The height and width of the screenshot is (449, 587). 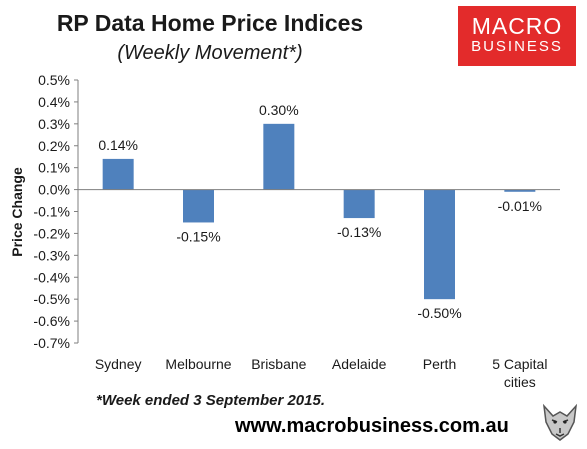 What do you see at coordinates (118, 364) in the screenshot?
I see `x-tick-label: Sydney` at bounding box center [118, 364].